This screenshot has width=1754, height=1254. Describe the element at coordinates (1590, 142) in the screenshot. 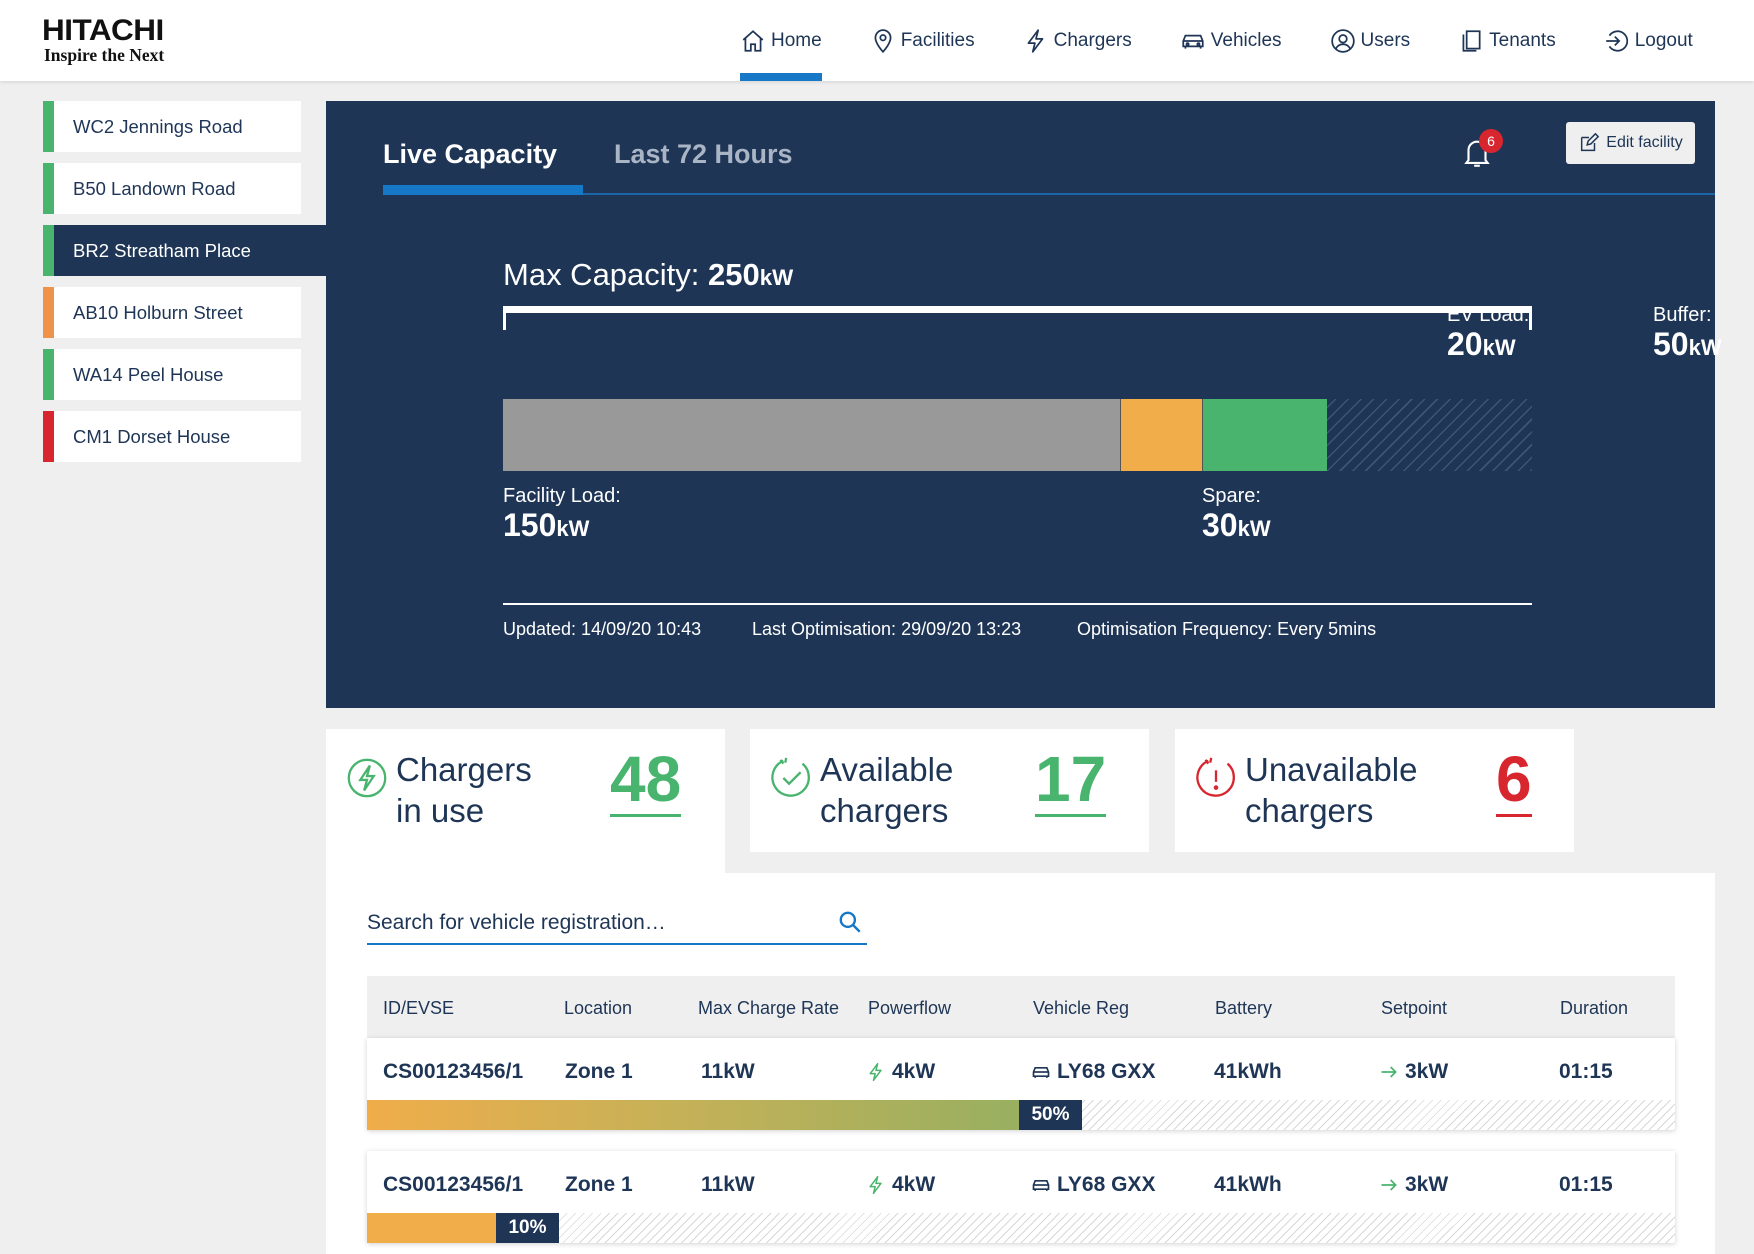

I see `edit-icon` at that location.